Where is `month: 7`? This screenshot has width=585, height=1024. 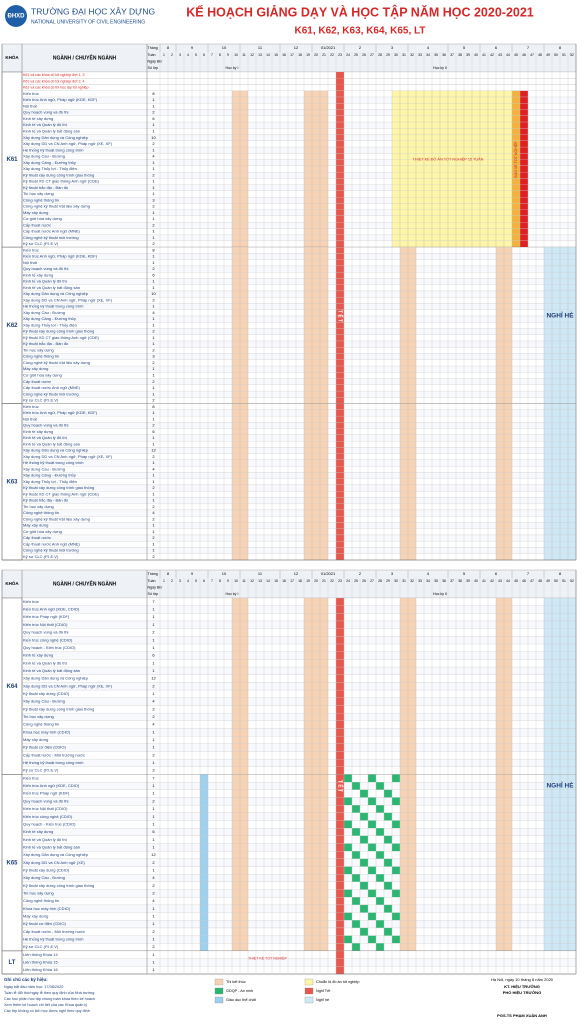 month: 7 is located at coordinates (528, 47).